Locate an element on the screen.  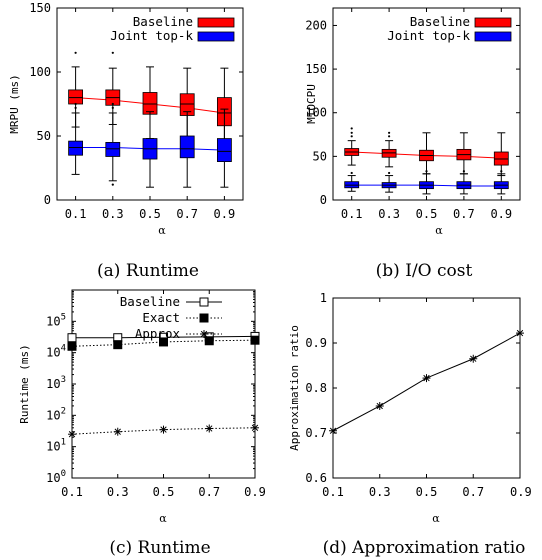
y-tick-label: 50 is located at coordinates (320, 156).